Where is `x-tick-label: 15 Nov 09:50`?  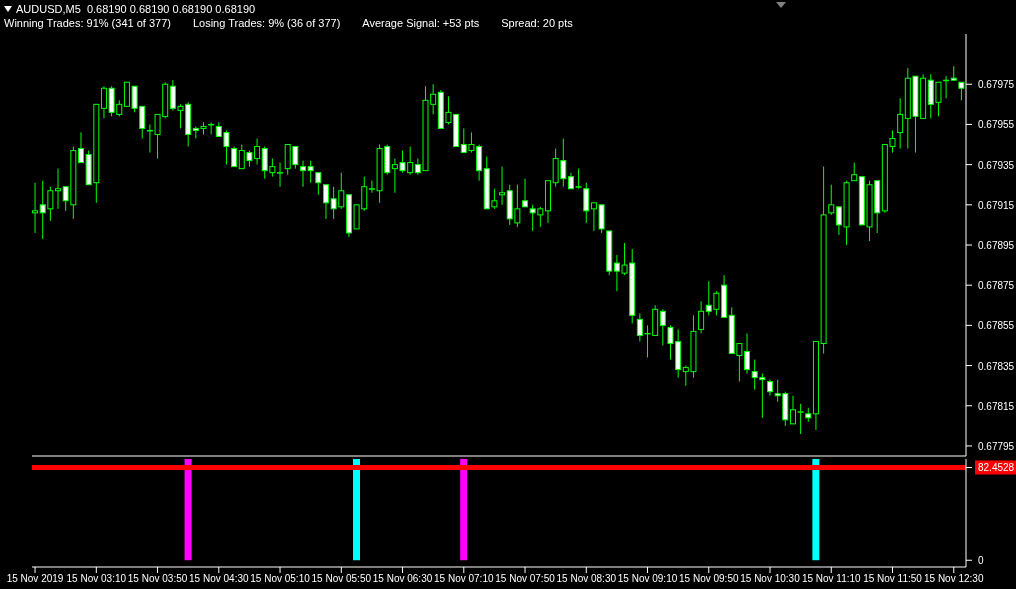 x-tick-label: 15 Nov 09:50 is located at coordinates (709, 579).